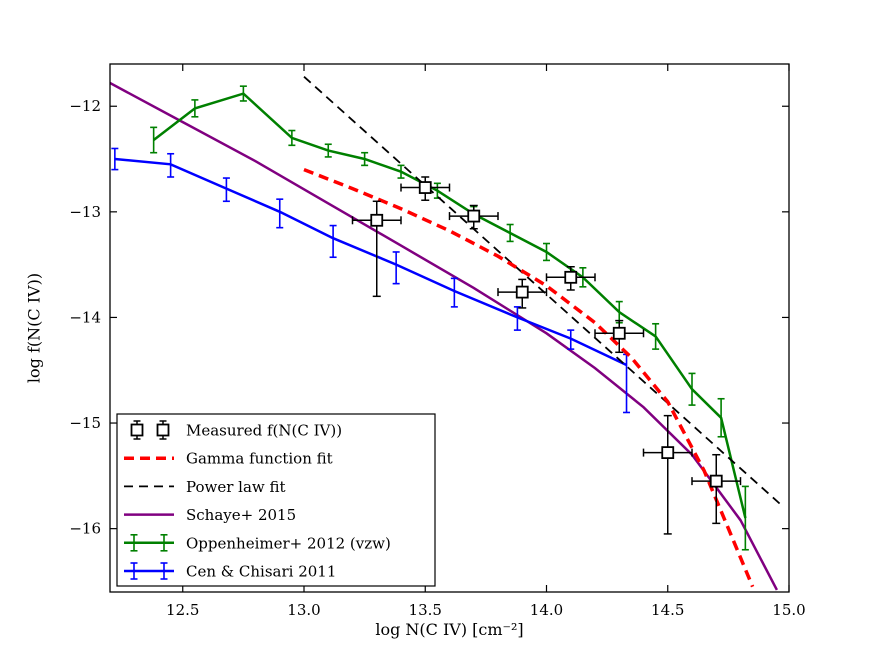 Image resolution: width=872 pixels, height=654 pixels. I want to click on legend-box, so click(276, 500).